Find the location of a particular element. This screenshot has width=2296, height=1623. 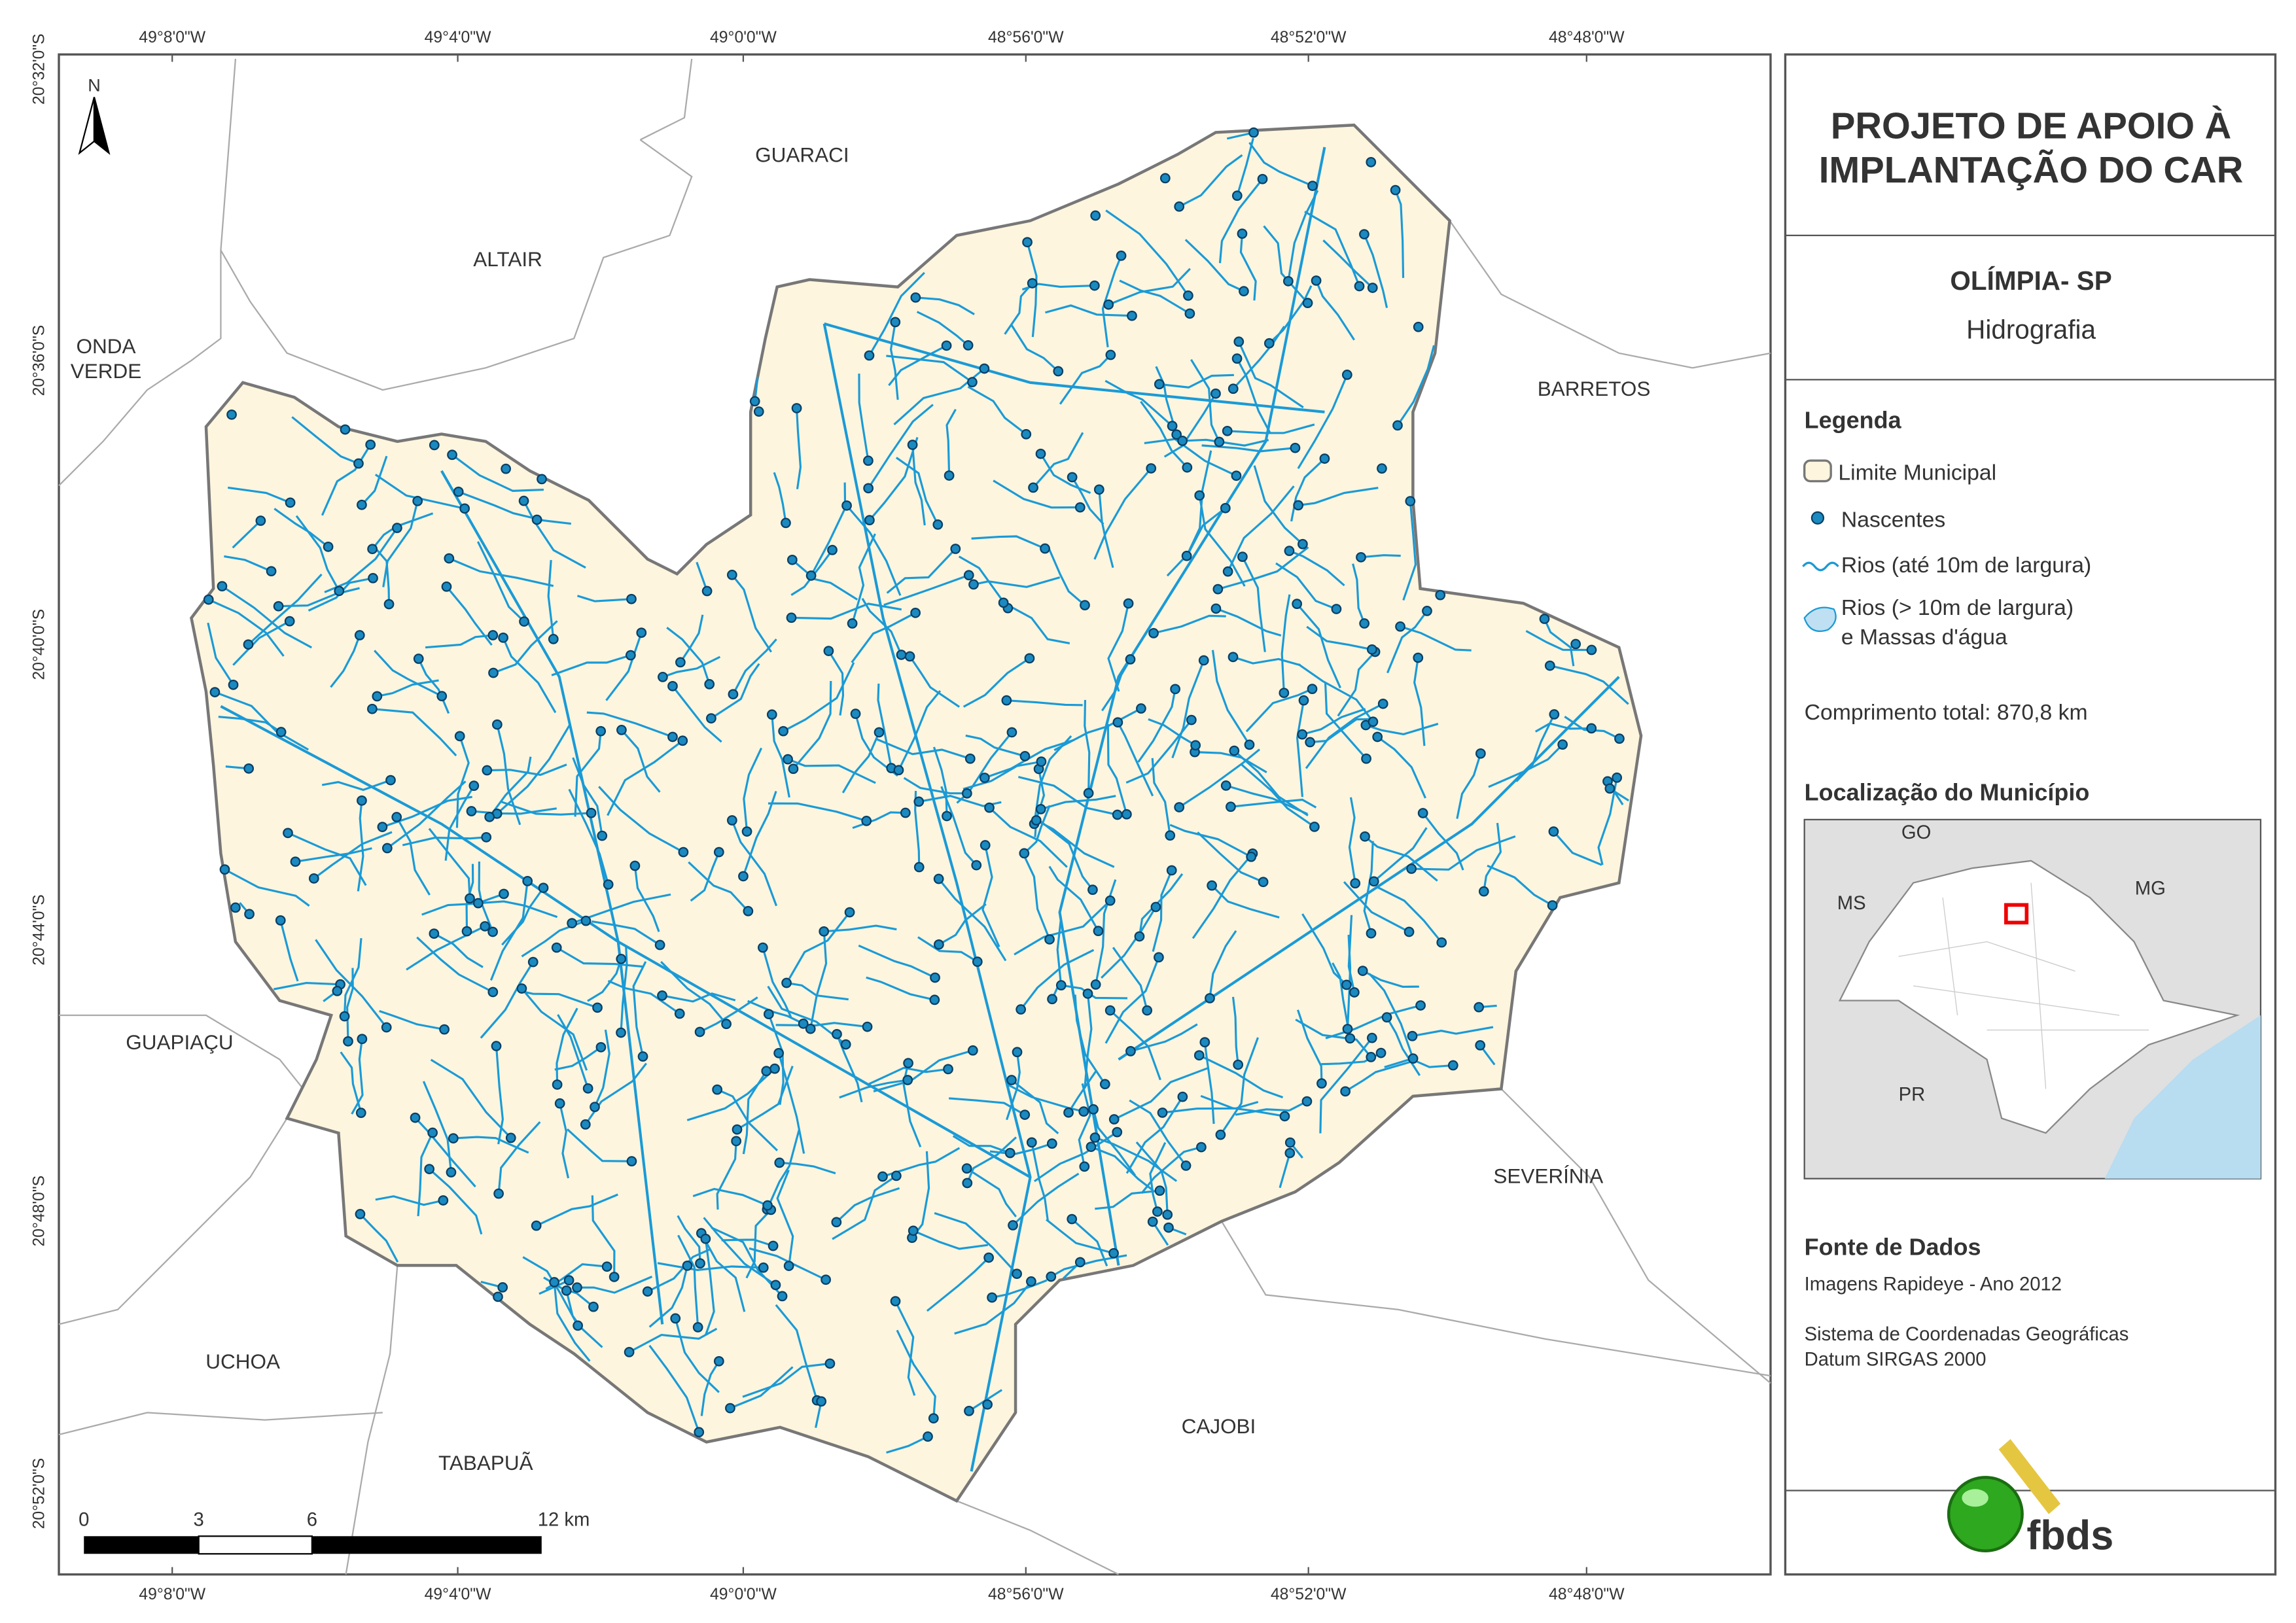

municipality-lines is located at coordinates (2023, 986).